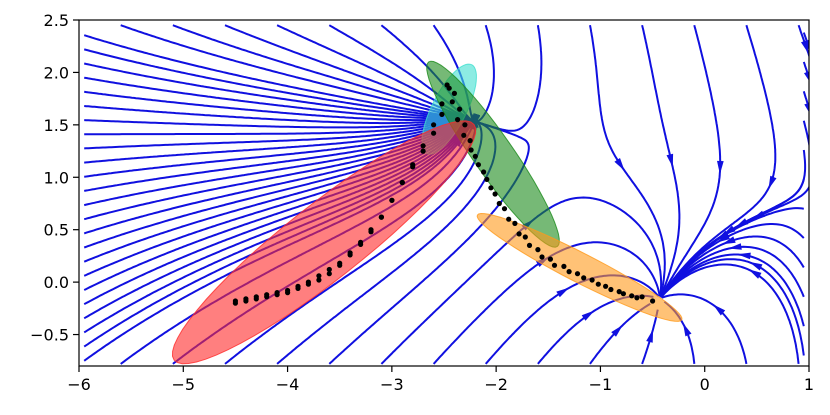 The height and width of the screenshot is (415, 830). What do you see at coordinates (79, 384) in the screenshot?
I see `x-tick-label: −6` at bounding box center [79, 384].